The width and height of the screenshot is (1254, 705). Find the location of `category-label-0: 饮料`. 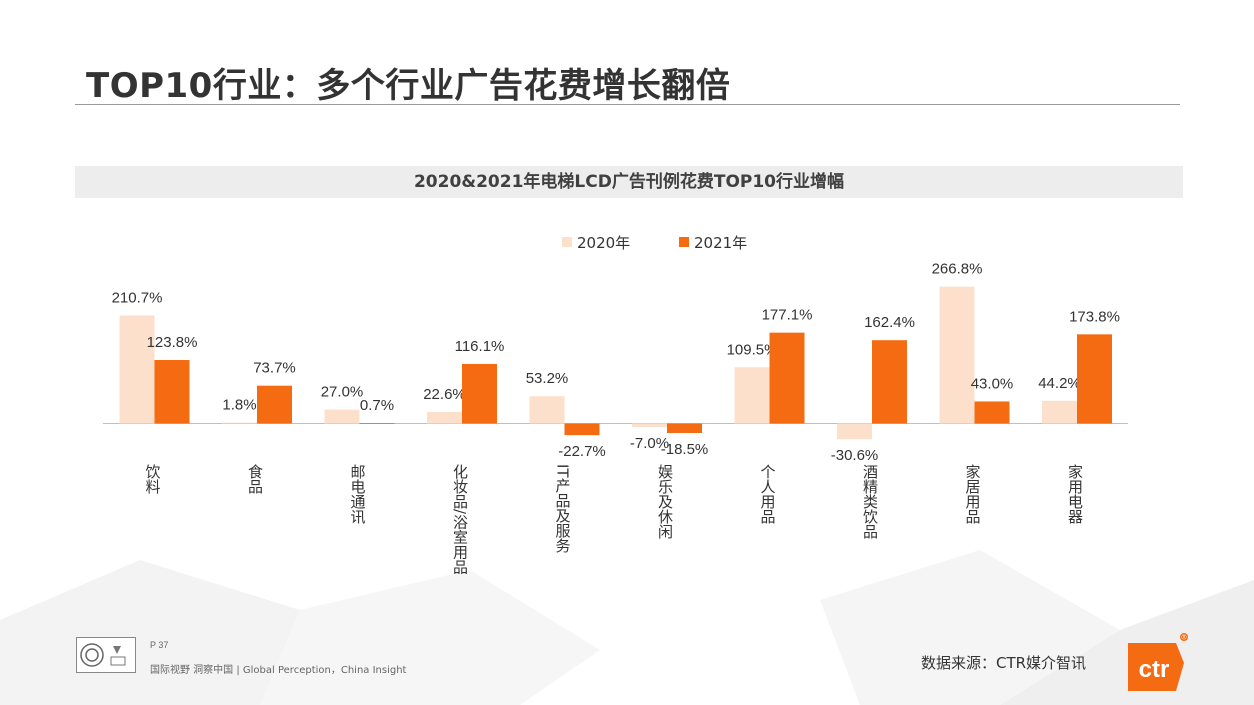

category-label-0: 饮料 is located at coordinates (153, 479).